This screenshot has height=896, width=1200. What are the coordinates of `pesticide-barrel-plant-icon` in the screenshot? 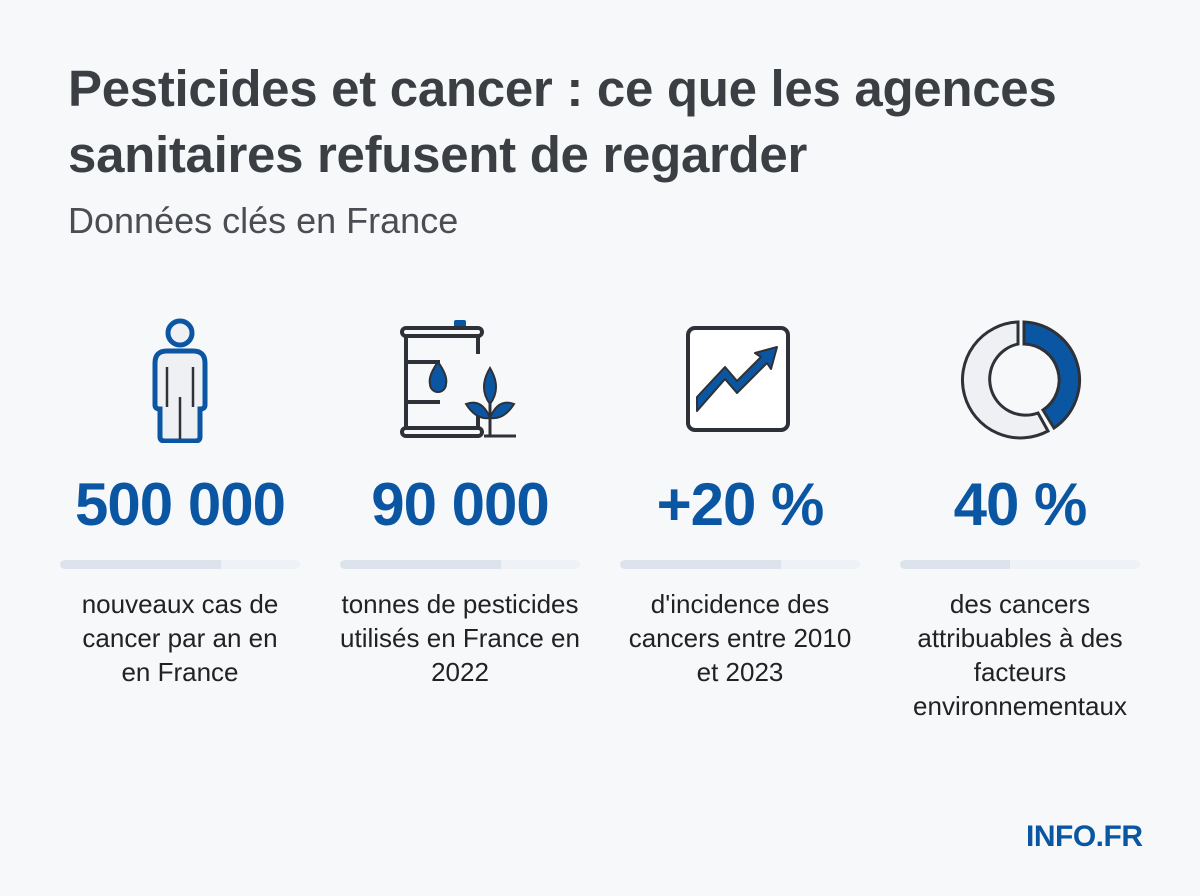 It's located at (460, 380).